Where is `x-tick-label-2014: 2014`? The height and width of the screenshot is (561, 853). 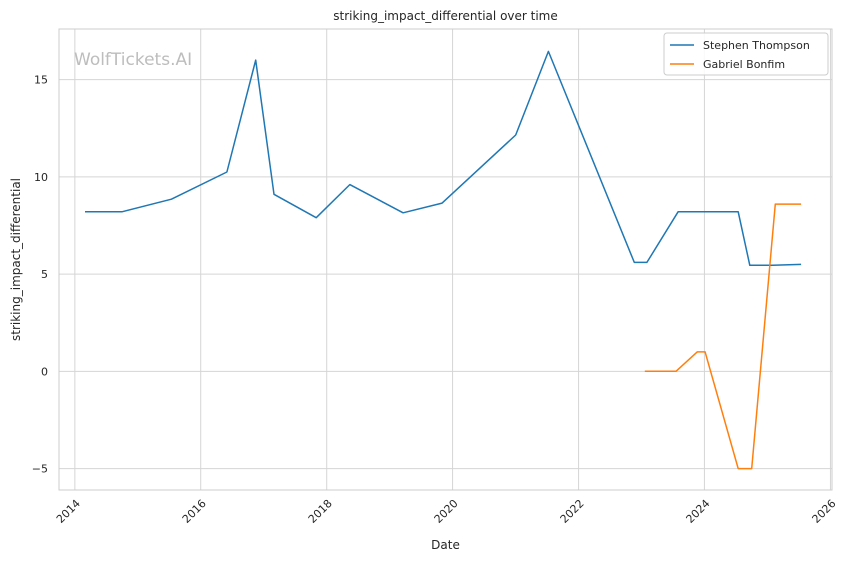
x-tick-label-2014: 2014 is located at coordinates (68, 511).